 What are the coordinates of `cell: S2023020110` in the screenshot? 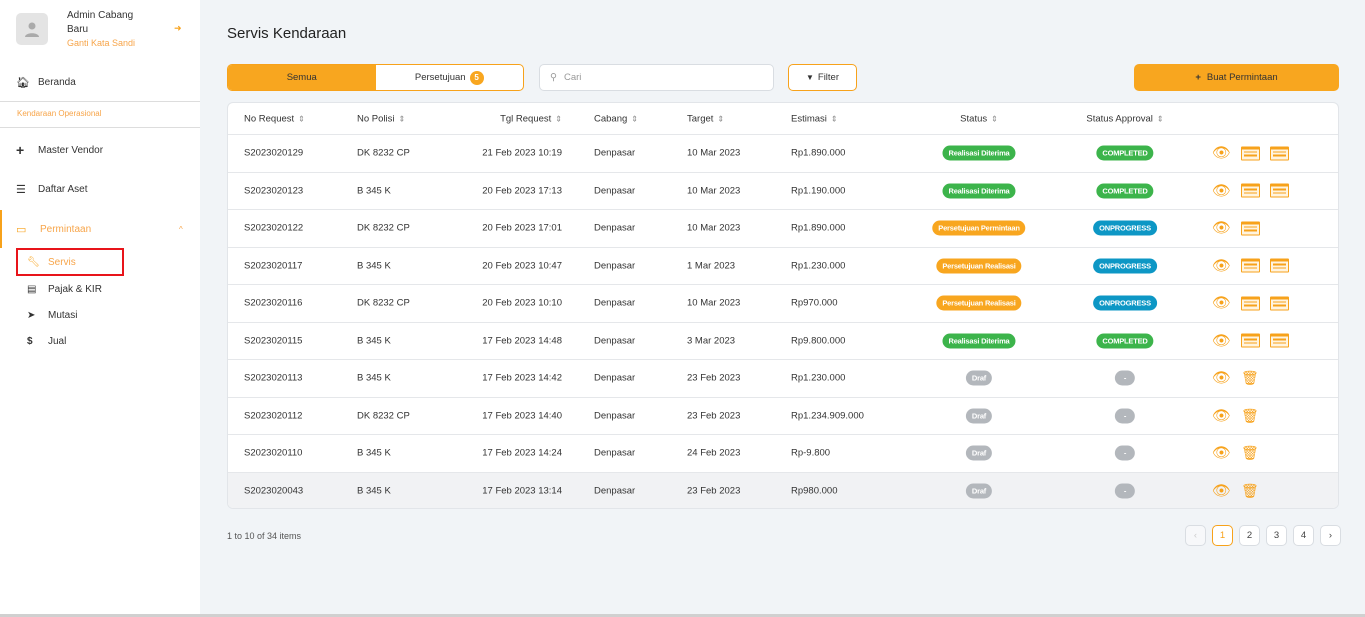 It's located at (273, 453).